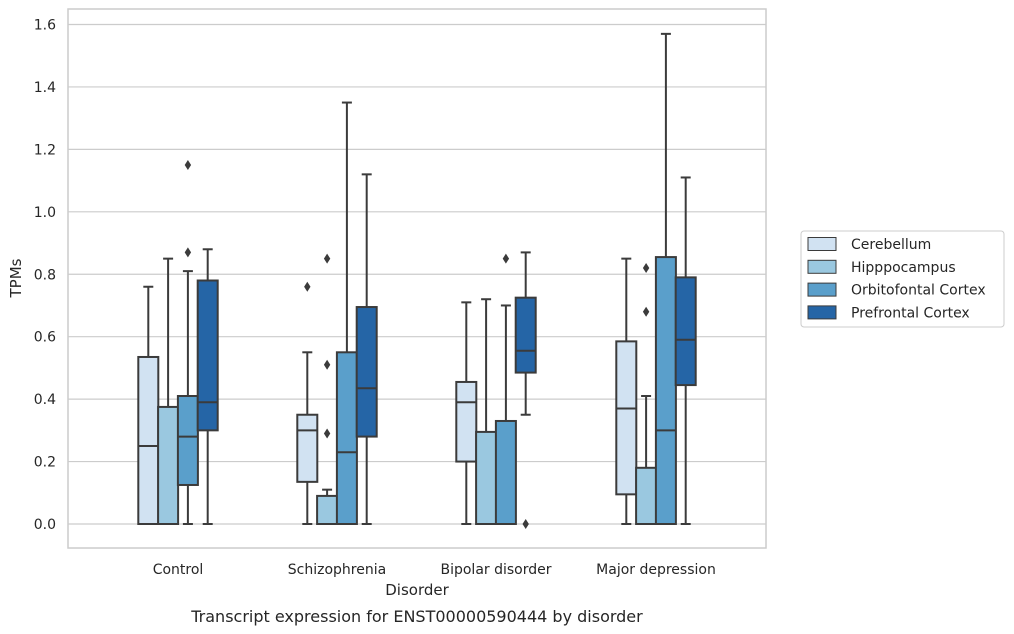  What do you see at coordinates (903, 268) in the screenshot?
I see `legend-label: Hipppocampus` at bounding box center [903, 268].